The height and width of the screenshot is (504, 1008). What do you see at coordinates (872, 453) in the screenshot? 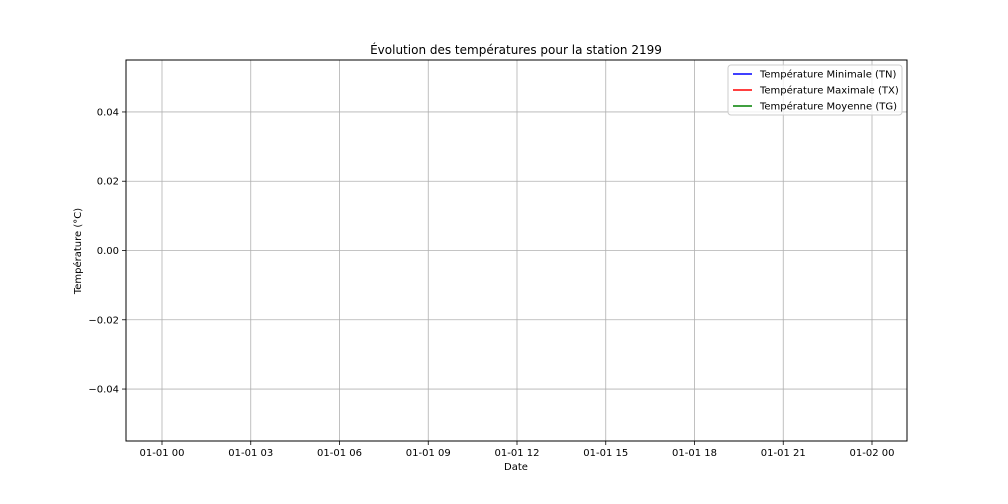
I see `x-tick-label: 01-02 00` at bounding box center [872, 453].